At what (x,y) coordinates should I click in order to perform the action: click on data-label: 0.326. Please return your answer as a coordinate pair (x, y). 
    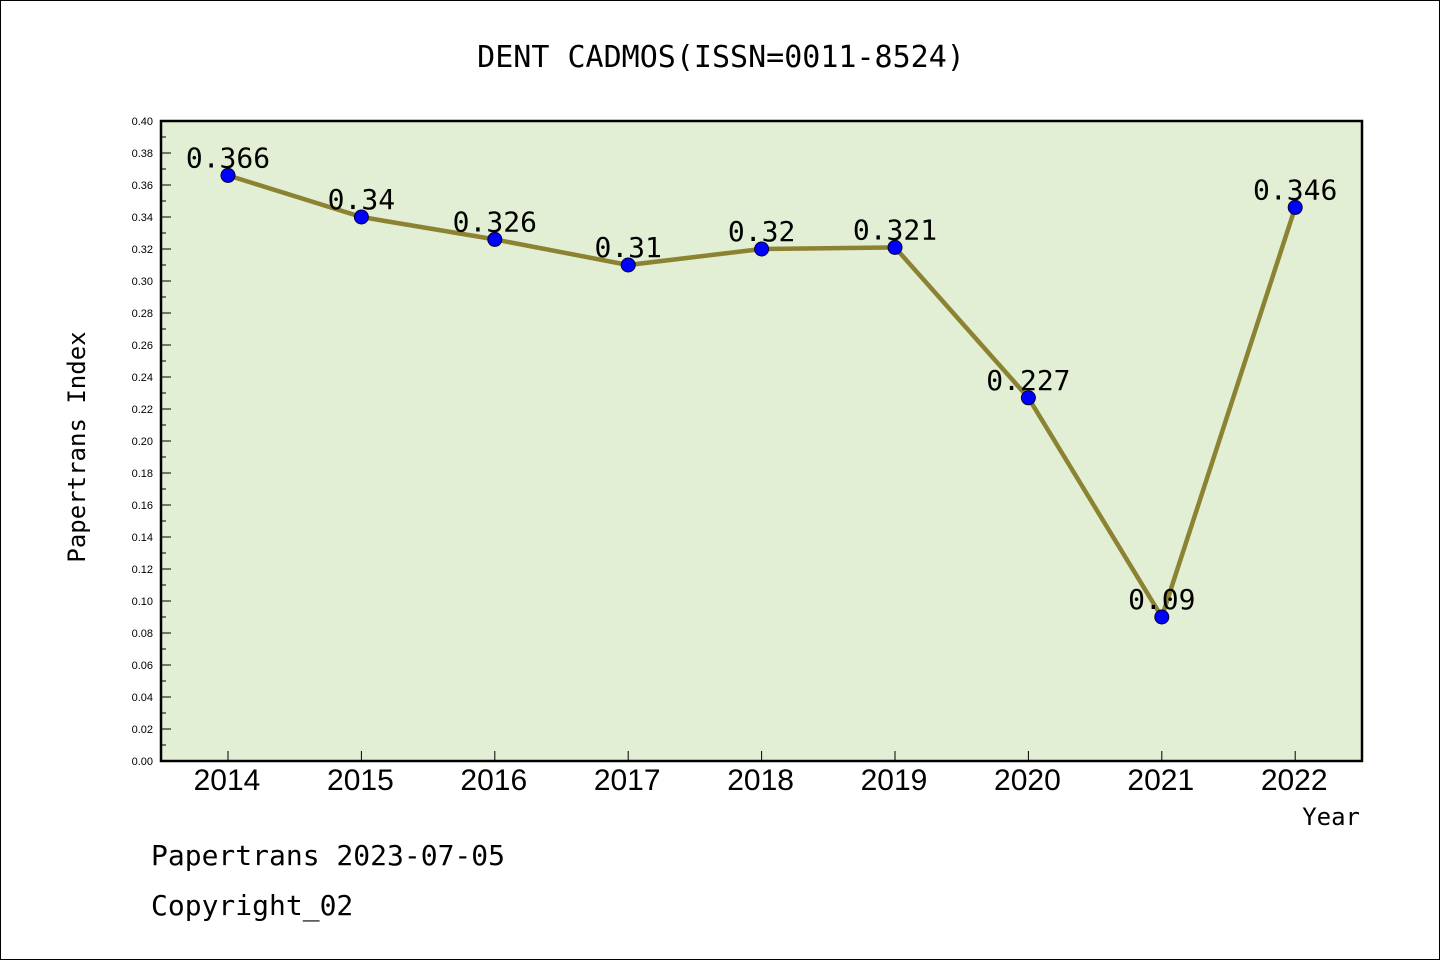
    Looking at the image, I should click on (495, 221).